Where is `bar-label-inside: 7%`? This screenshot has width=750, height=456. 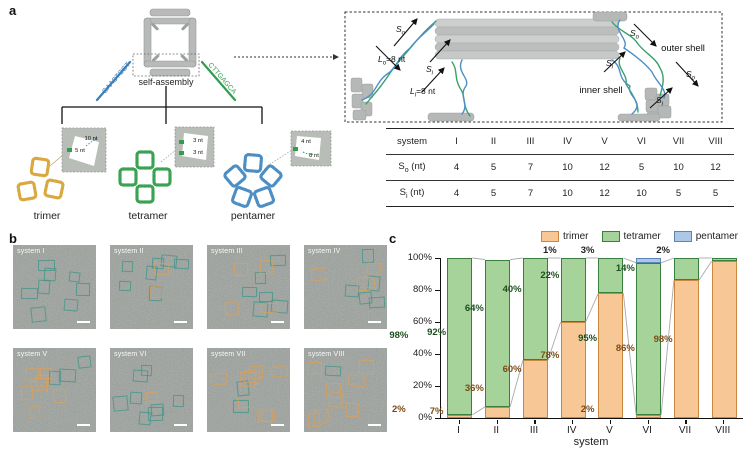
bar-label-inside: 7% is located at coordinates (436, 412).